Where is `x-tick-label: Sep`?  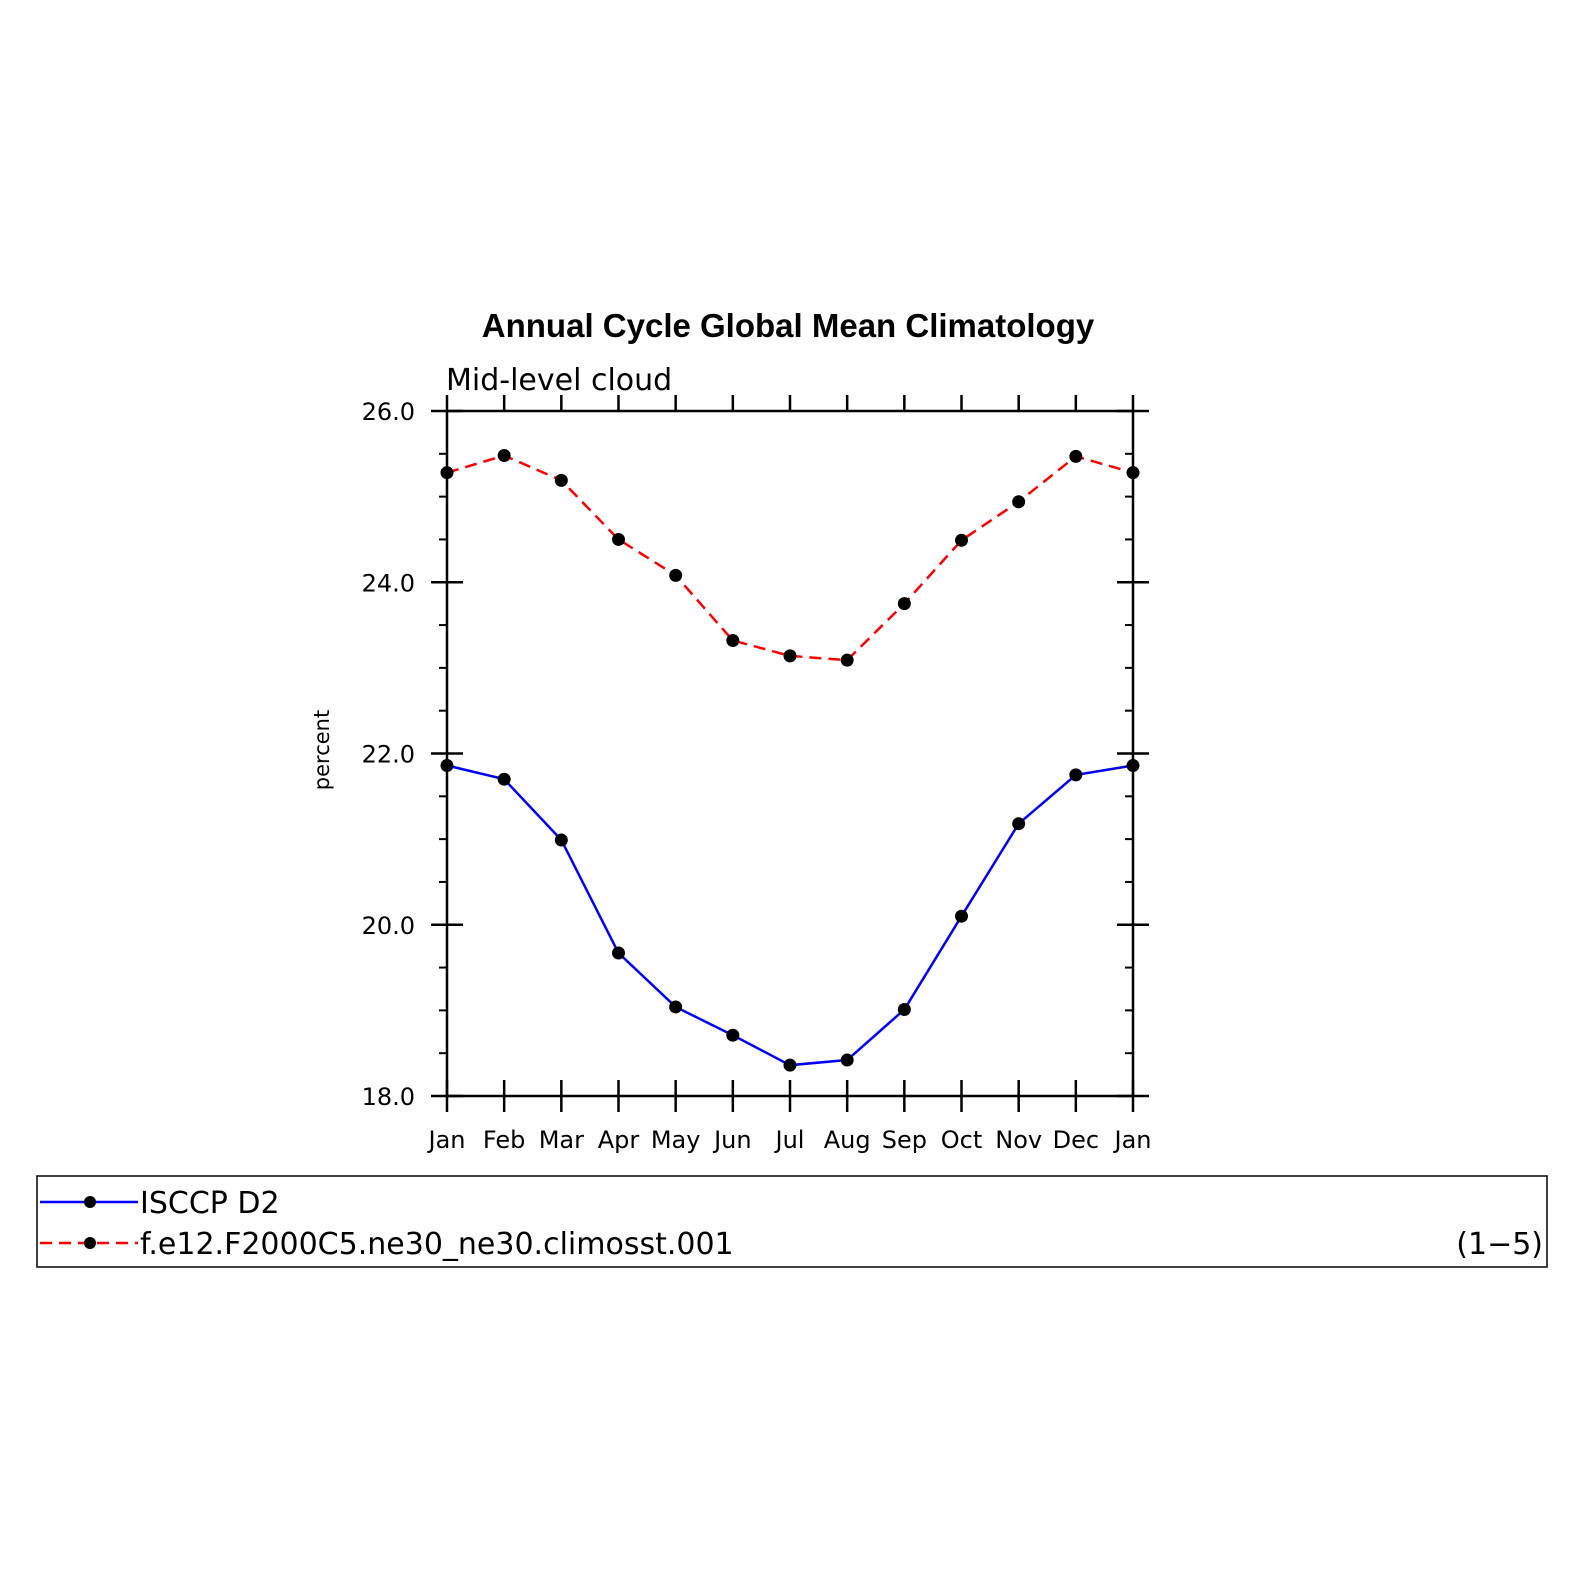 x-tick-label: Sep is located at coordinates (904, 1140).